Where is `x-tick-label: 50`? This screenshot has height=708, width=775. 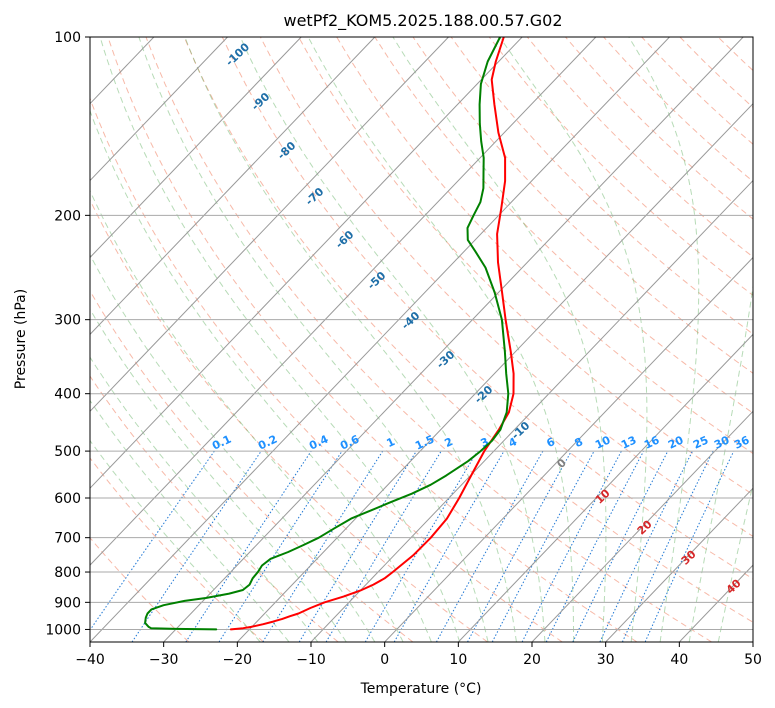 x-tick-label: 50 is located at coordinates (753, 660).